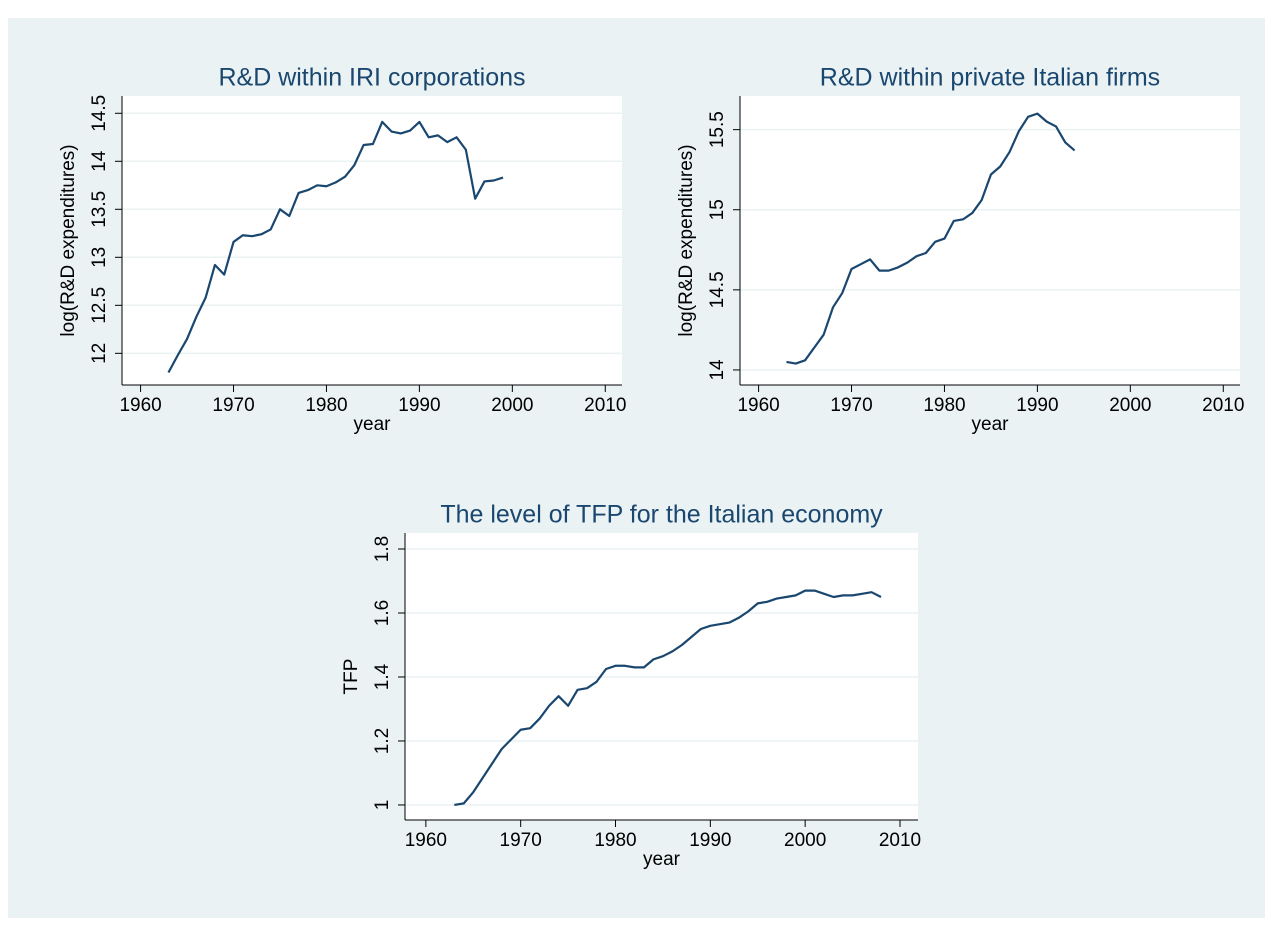 The height and width of the screenshot is (934, 1273). I want to click on y-tick-label: 1.4, so click(382, 676).